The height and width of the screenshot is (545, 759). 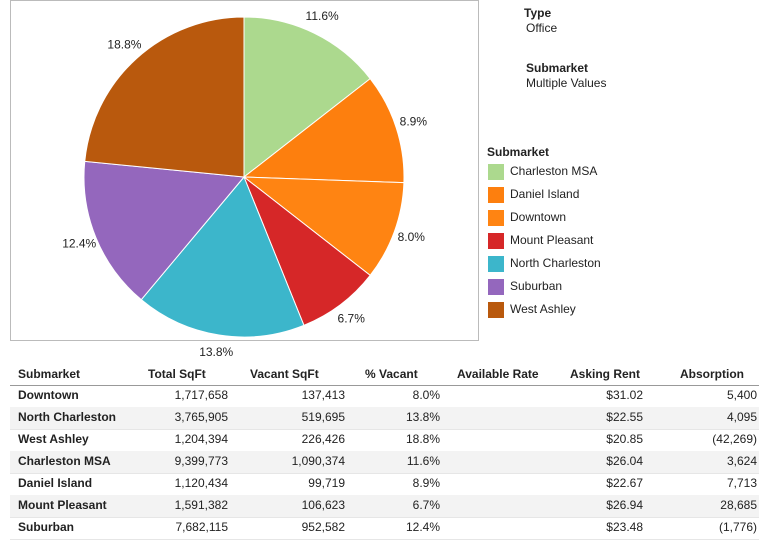 What do you see at coordinates (62, 505) in the screenshot?
I see `row-label: Mount Pleasant` at bounding box center [62, 505].